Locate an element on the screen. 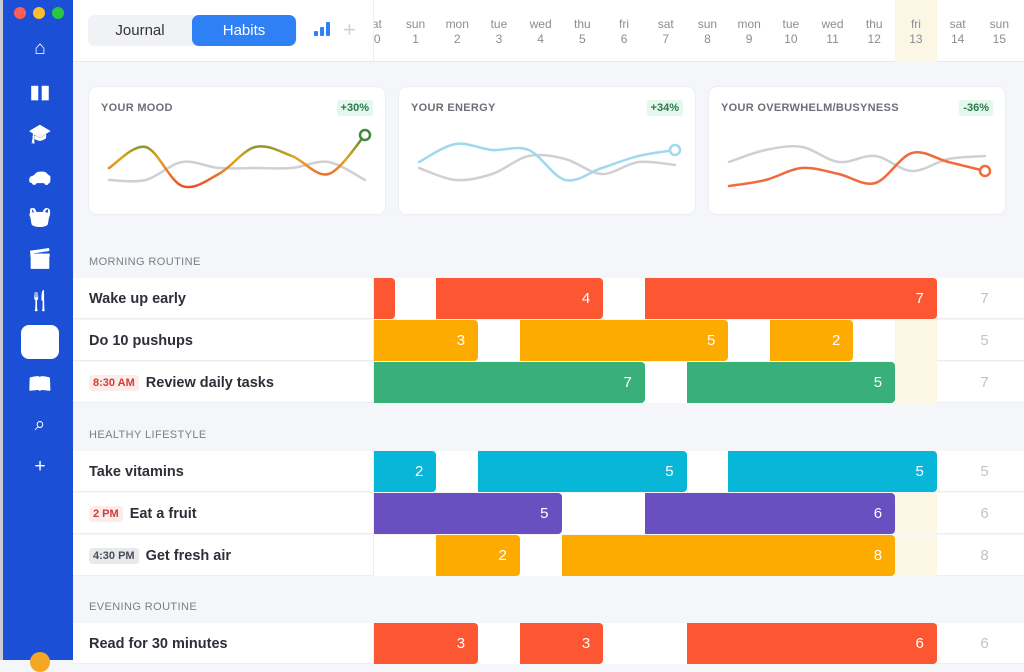 The height and width of the screenshot is (672, 1024). day-column-header: wed 4 is located at coordinates (541, 31).